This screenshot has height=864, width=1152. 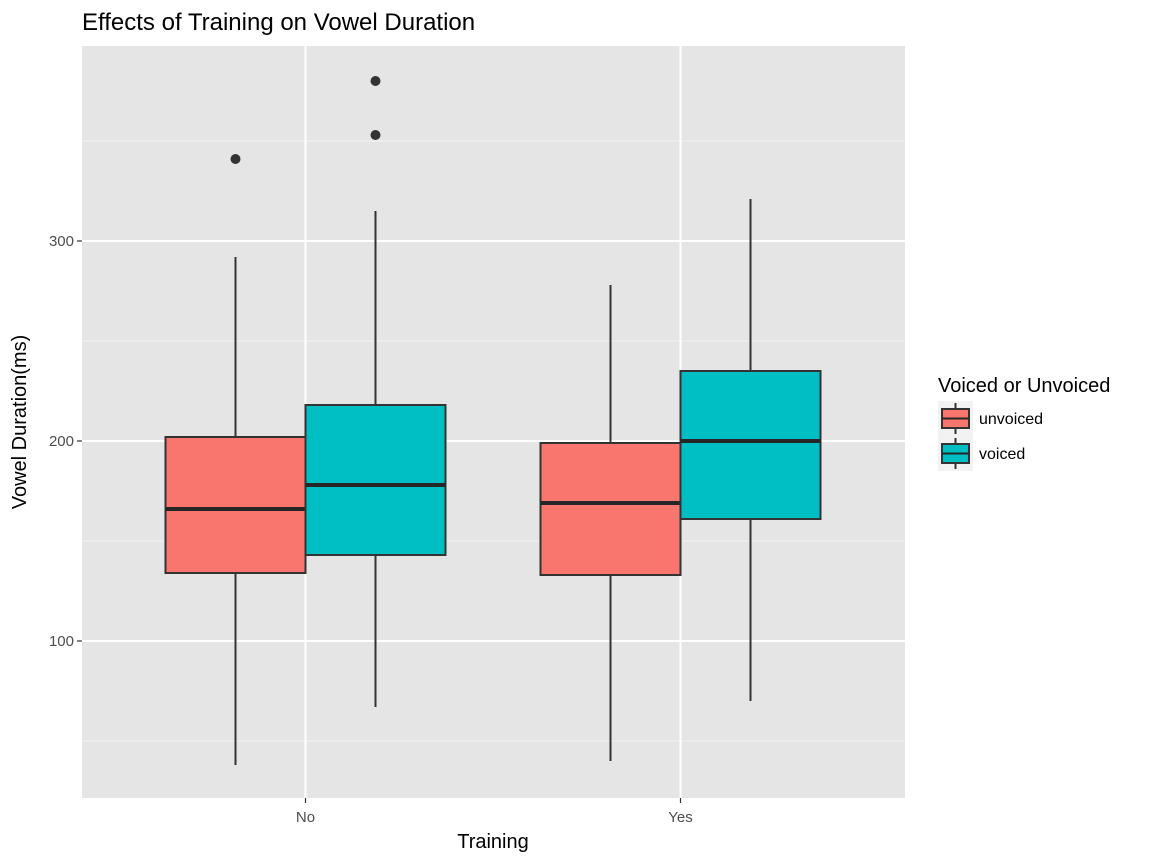 What do you see at coordinates (1011, 419) in the screenshot?
I see `legend-label-unvoiced: unvoiced` at bounding box center [1011, 419].